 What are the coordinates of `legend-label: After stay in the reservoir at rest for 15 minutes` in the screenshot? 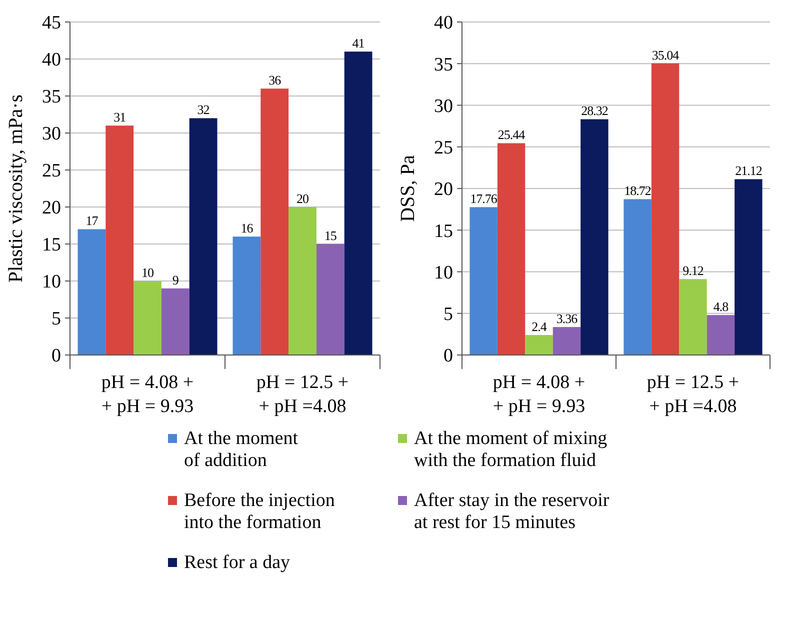 It's located at (512, 511).